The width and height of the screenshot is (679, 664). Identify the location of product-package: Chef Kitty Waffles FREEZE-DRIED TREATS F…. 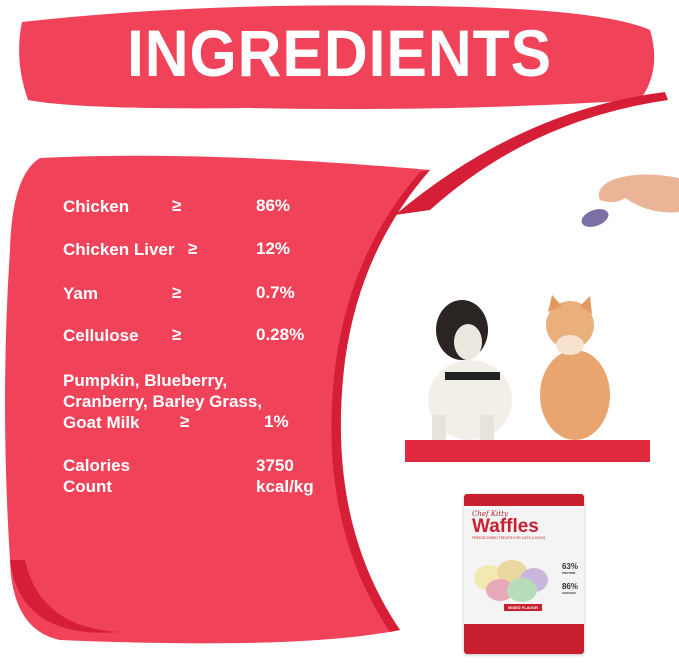
(524, 574).